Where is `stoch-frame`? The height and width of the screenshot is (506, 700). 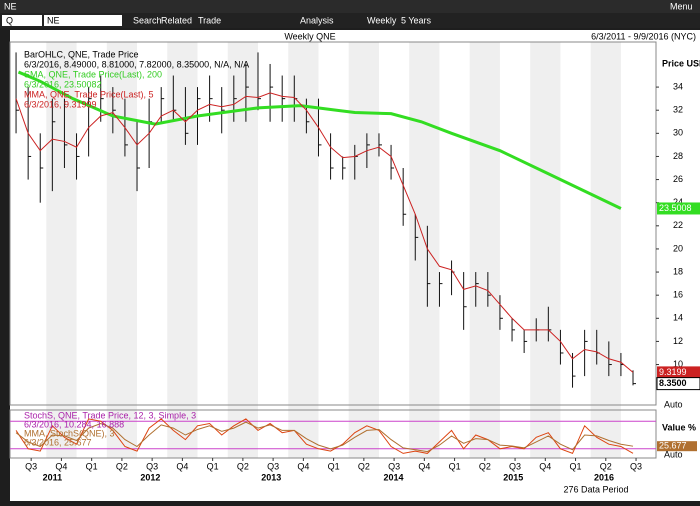
stoch-frame is located at coordinates (333, 434).